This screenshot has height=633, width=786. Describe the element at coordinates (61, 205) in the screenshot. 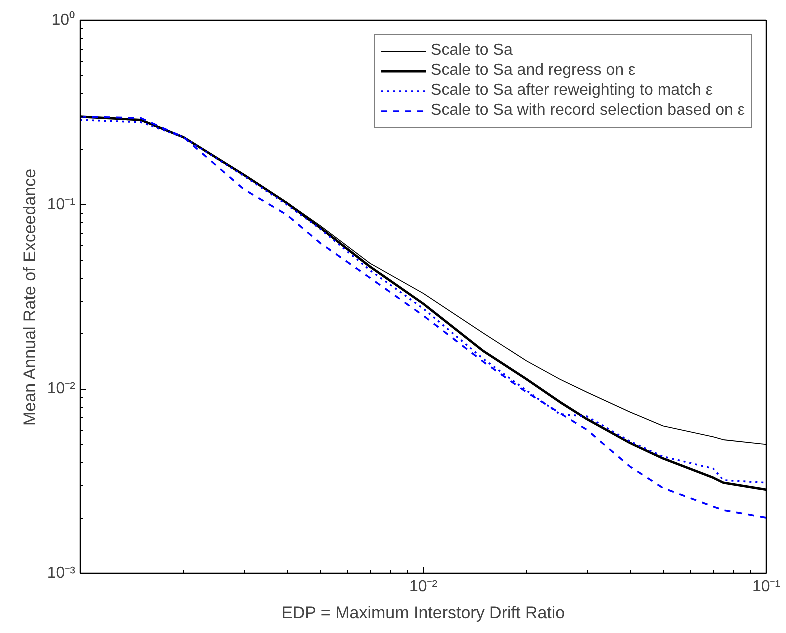

I see `y-tick-label: 10⁻¹` at that location.